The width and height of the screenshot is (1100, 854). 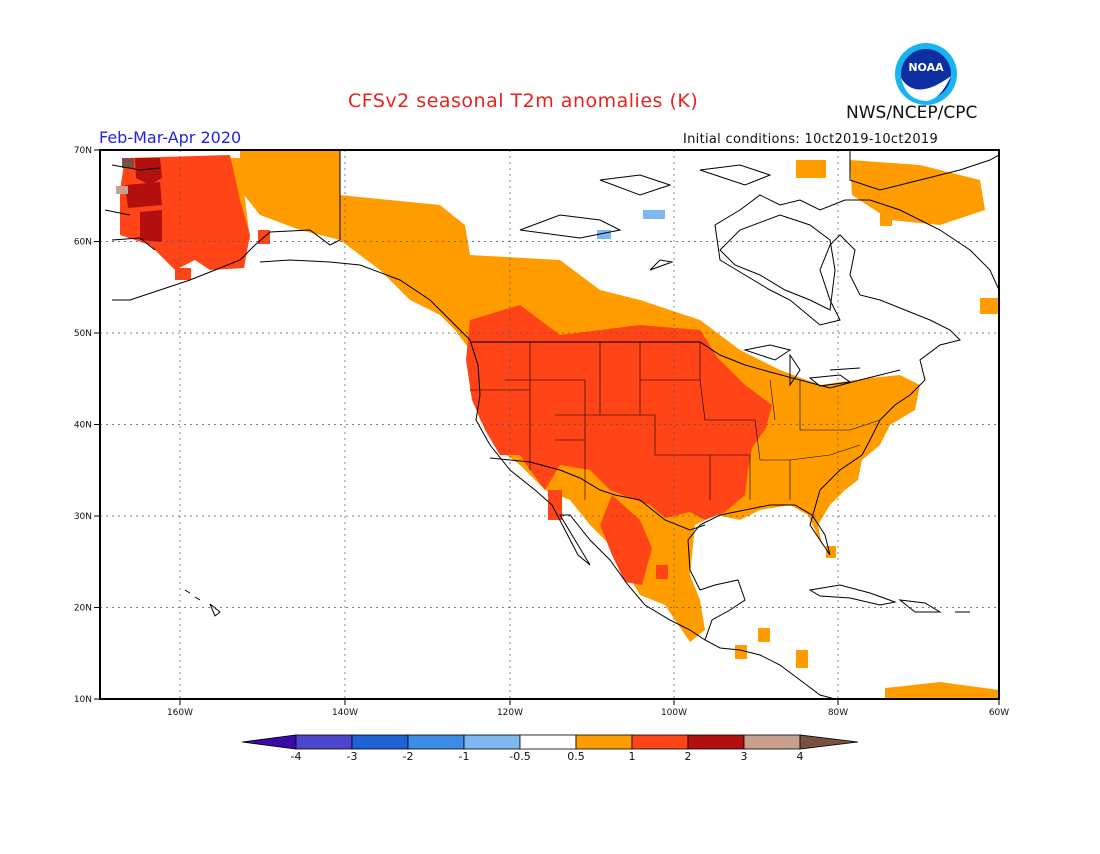 I want to click on anomaly-cell-darkred, so click(x=128, y=163).